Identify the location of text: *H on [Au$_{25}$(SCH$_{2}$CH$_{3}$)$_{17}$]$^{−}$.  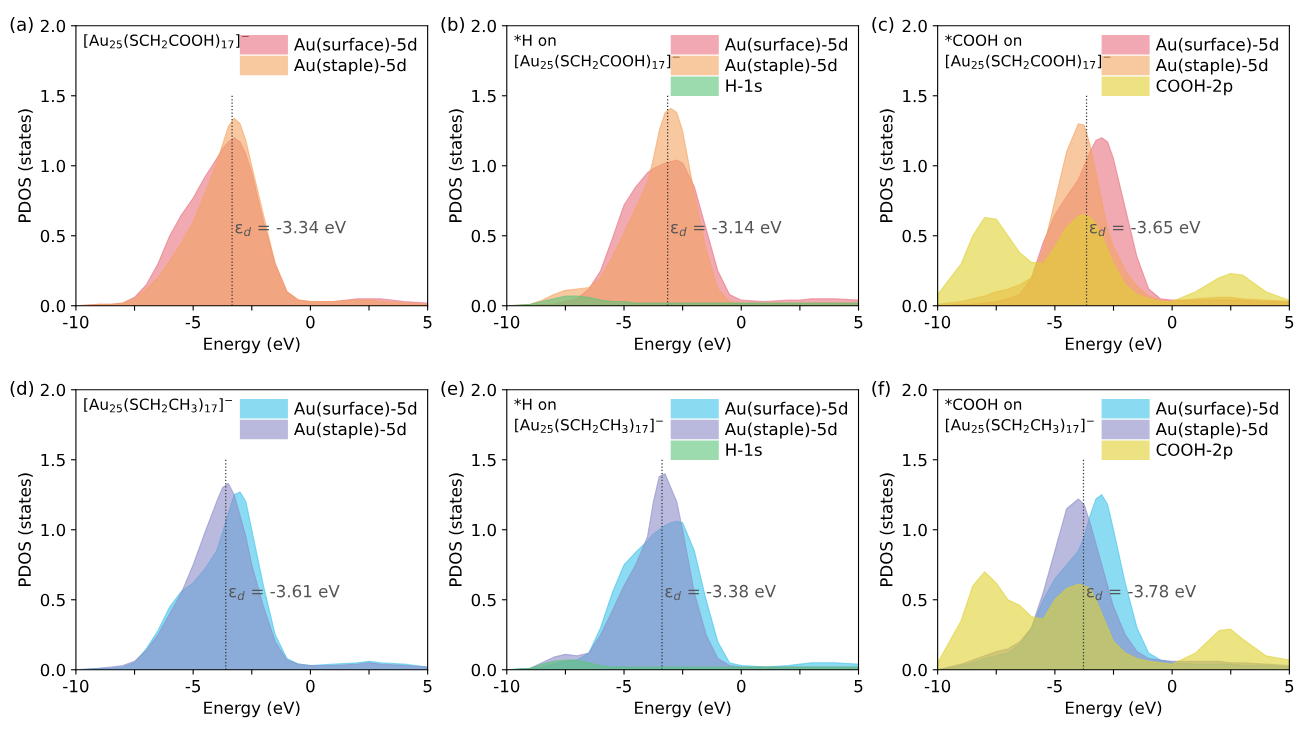
(588, 416).